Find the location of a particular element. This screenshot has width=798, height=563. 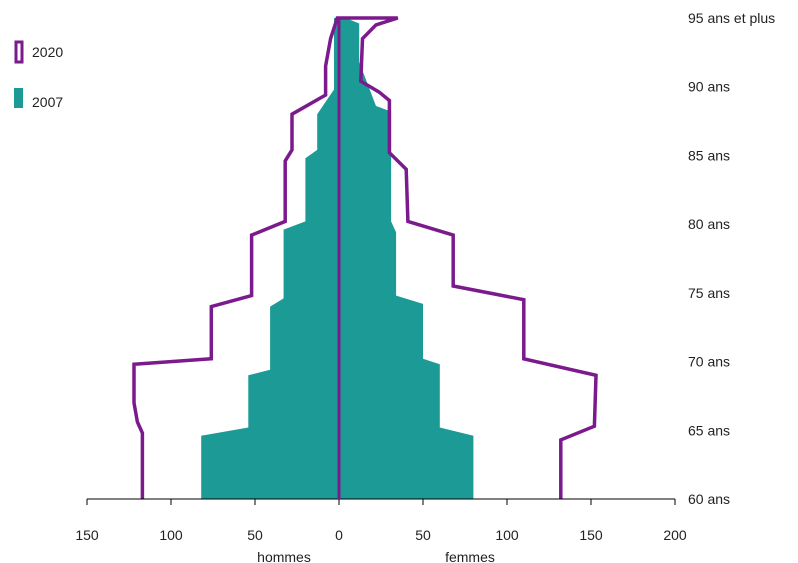

age-label: 85 ans is located at coordinates (709, 155).